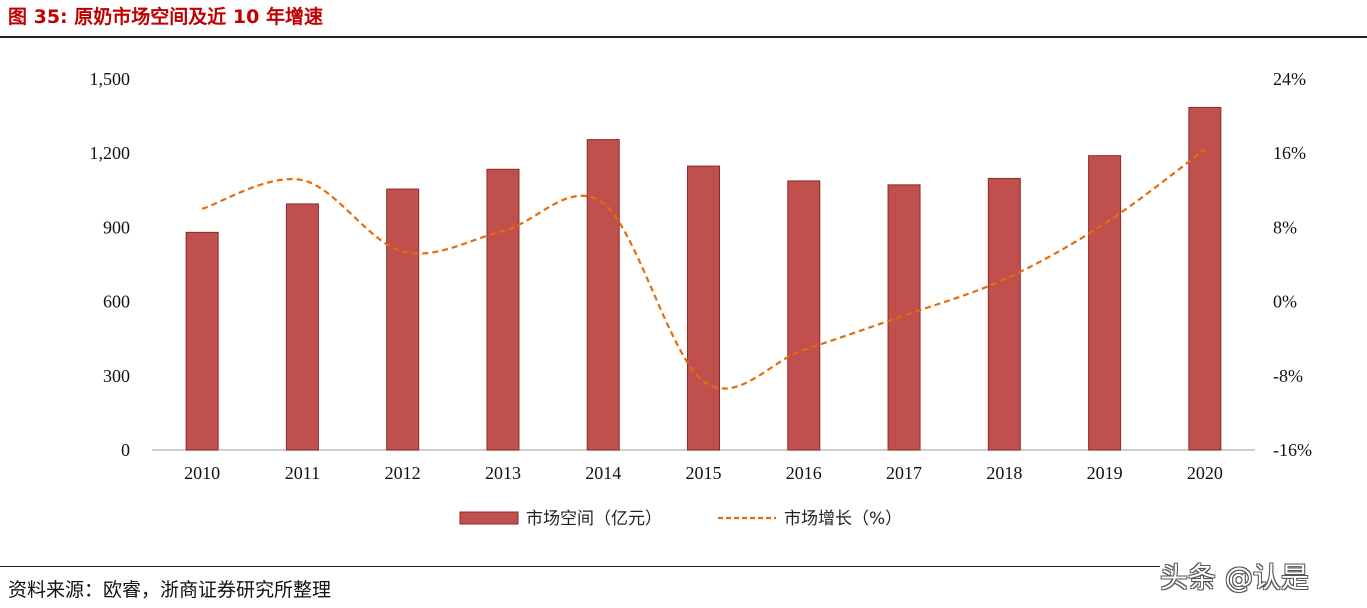 The height and width of the screenshot is (608, 1367). Describe the element at coordinates (403, 473) in the screenshot. I see `category-label: 2012` at that location.